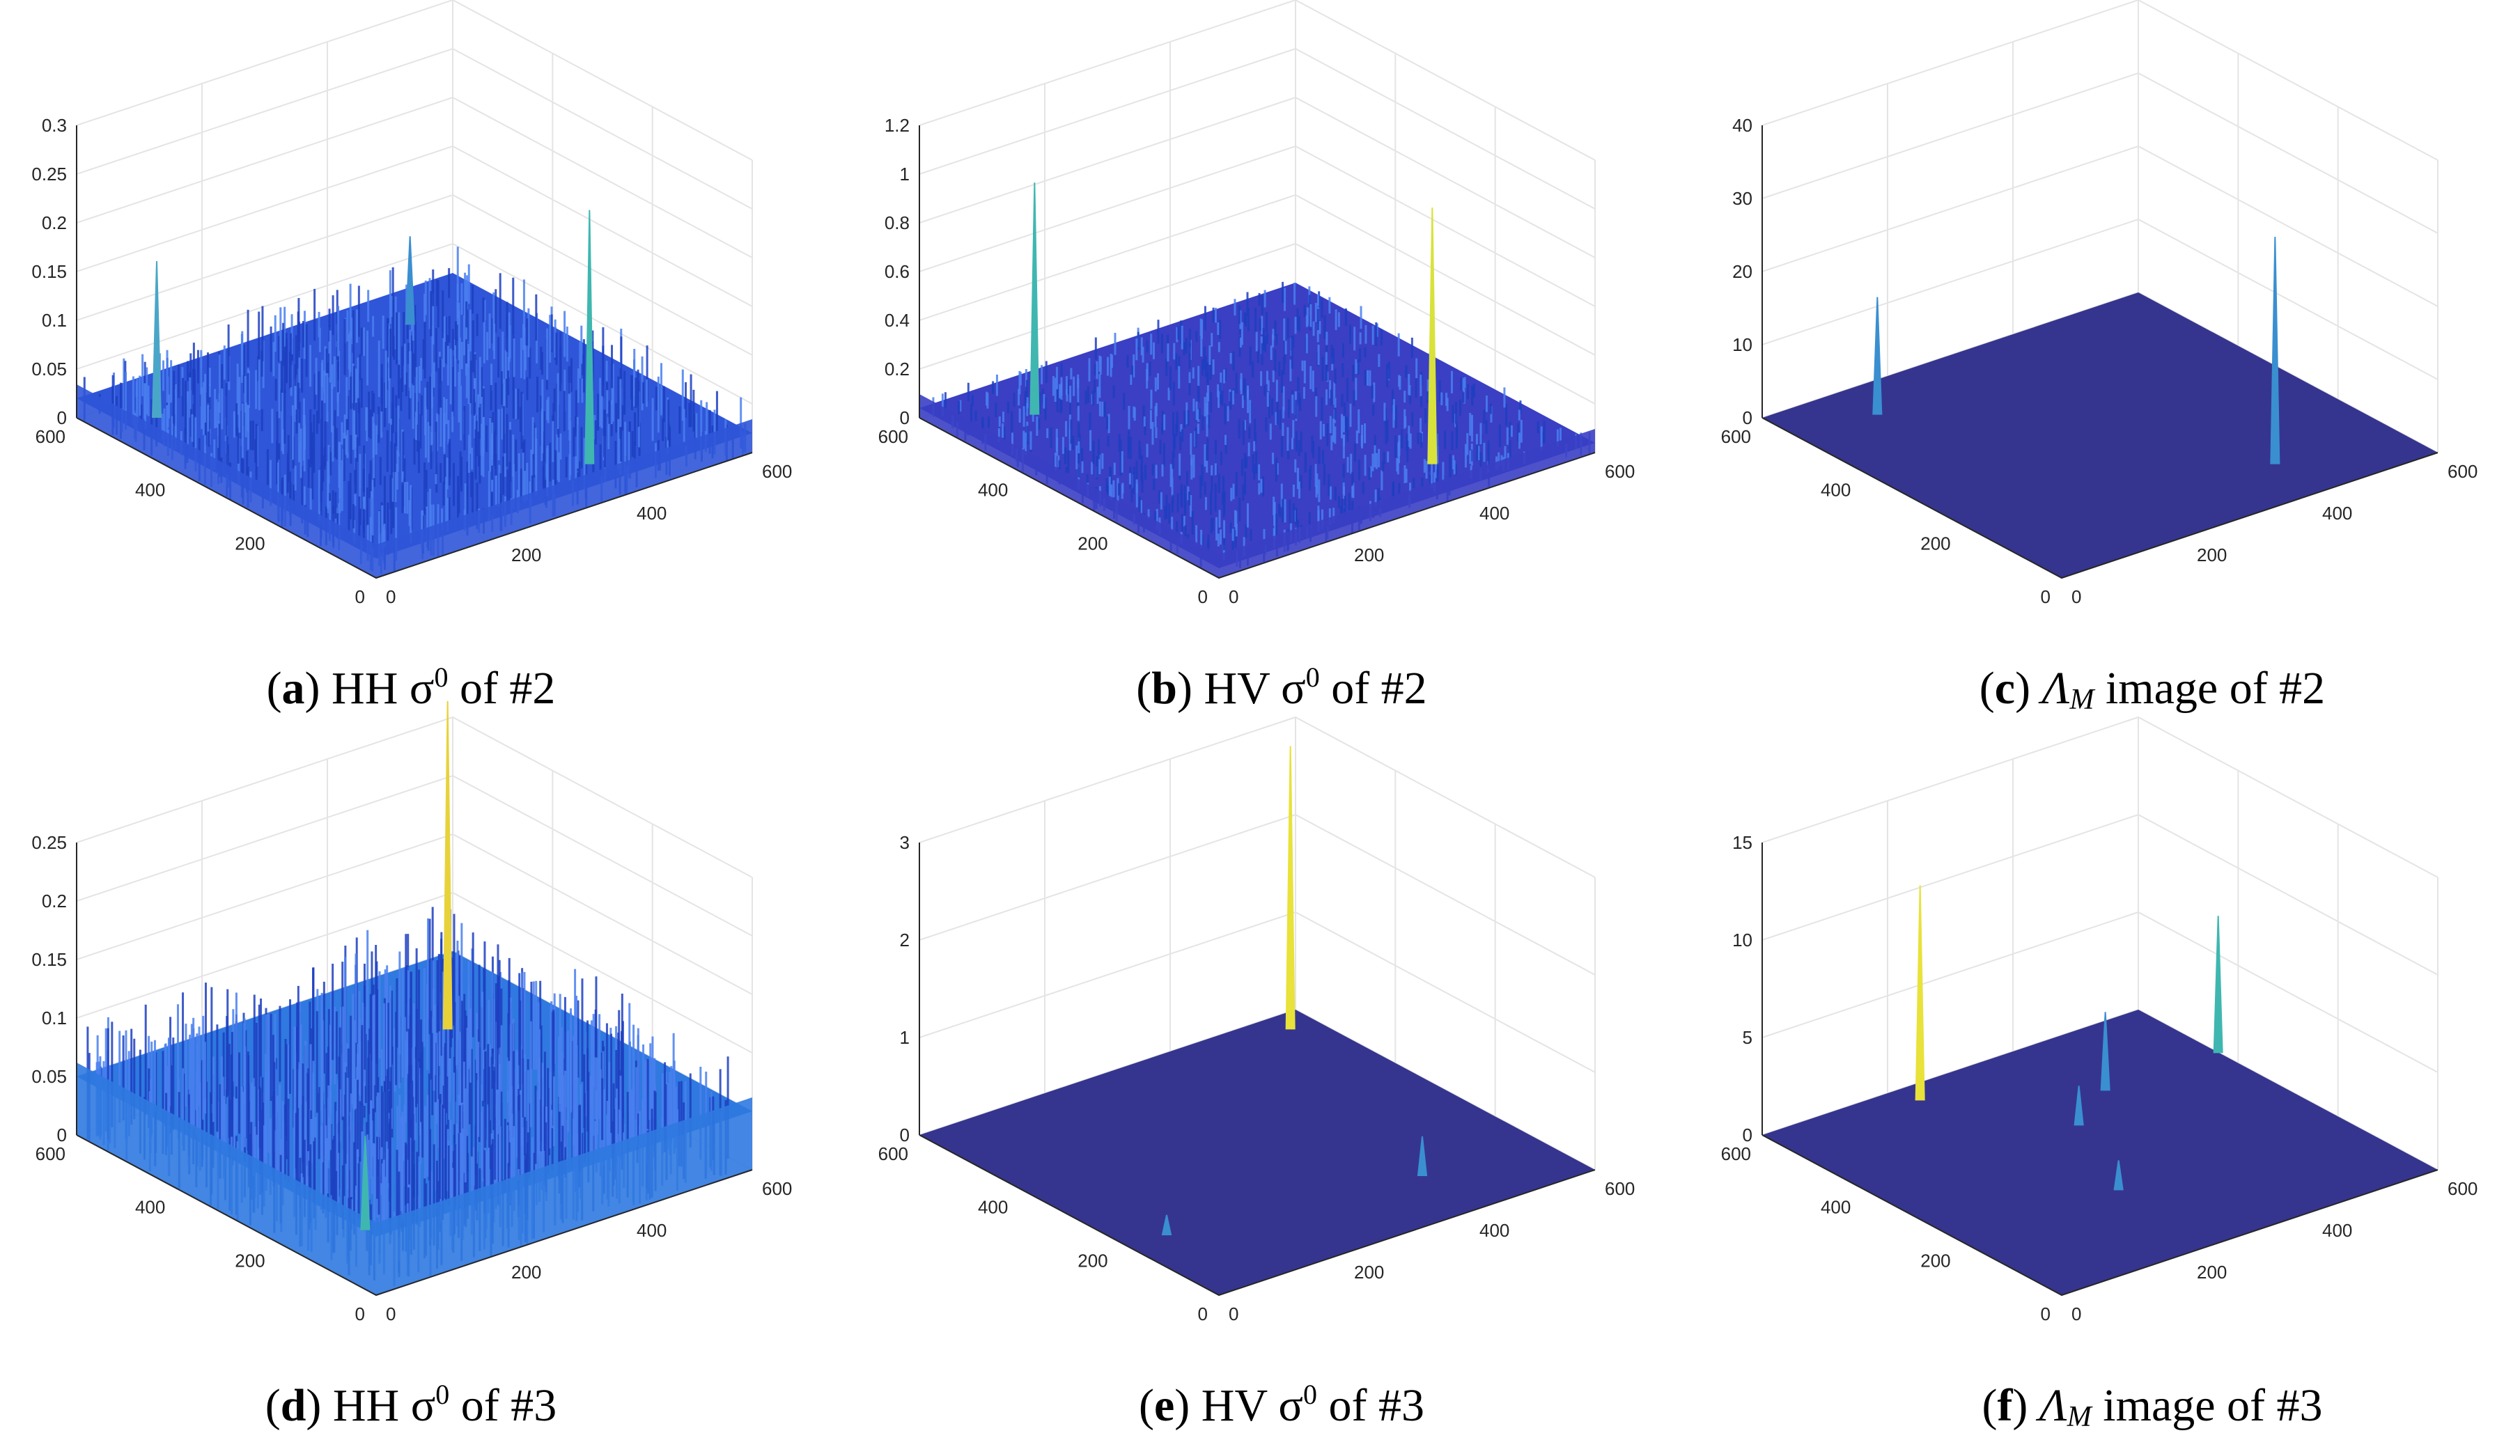 The width and height of the screenshot is (2520, 1456). What do you see at coordinates (1747, 1037) in the screenshot?
I see `z-tick-label: 5` at bounding box center [1747, 1037].